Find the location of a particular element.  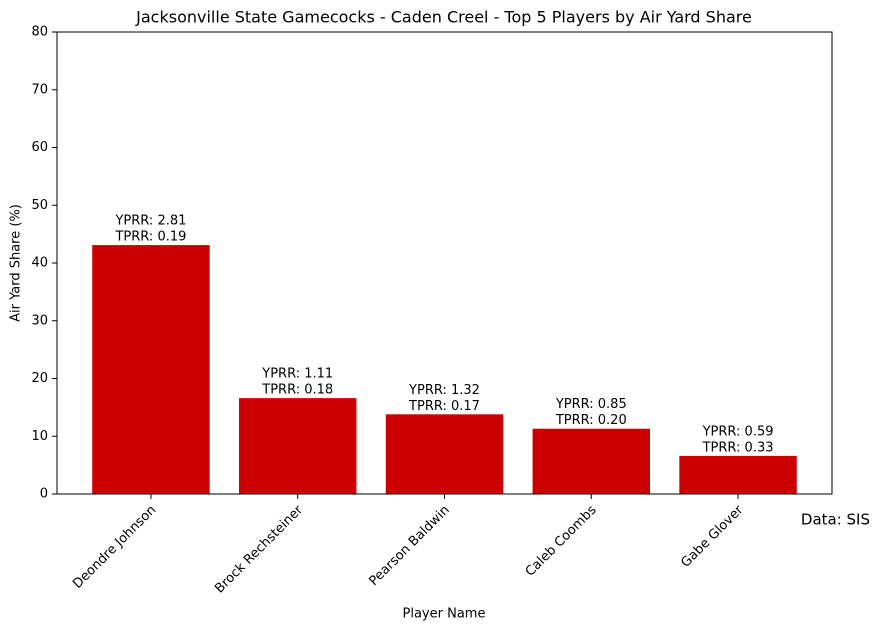

bar-annotation: YPRR: 1.32 is located at coordinates (444, 390).